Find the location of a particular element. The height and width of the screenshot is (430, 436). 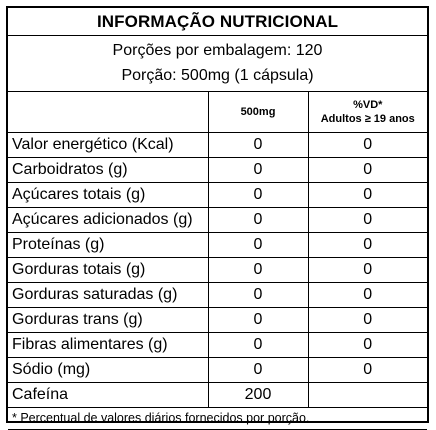

header-dv-title: %VD* is located at coordinates (368, 104).